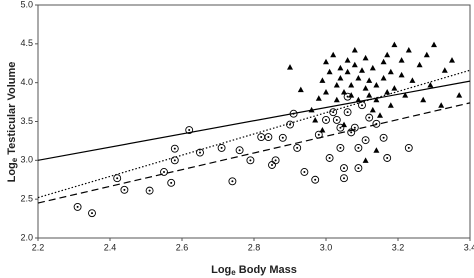 Image resolution: width=474 pixels, height=278 pixels. What do you see at coordinates (233, 272) in the screenshot?
I see `x-label-sub: e` at bounding box center [233, 272].